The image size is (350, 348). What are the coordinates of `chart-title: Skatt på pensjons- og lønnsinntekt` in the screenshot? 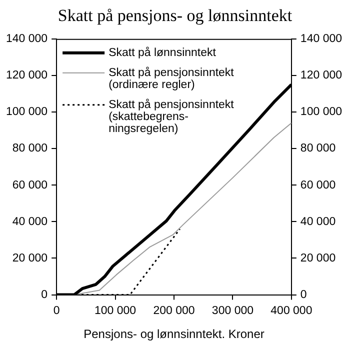 It's located at (175, 16).